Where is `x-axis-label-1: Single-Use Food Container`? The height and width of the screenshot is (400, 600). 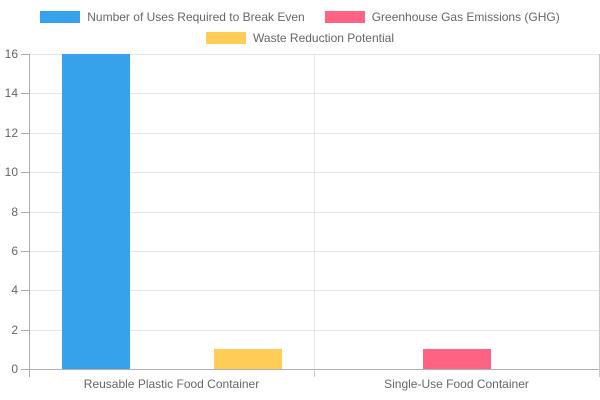
x-axis-label-1: Single-Use Food Container is located at coordinates (456, 384).